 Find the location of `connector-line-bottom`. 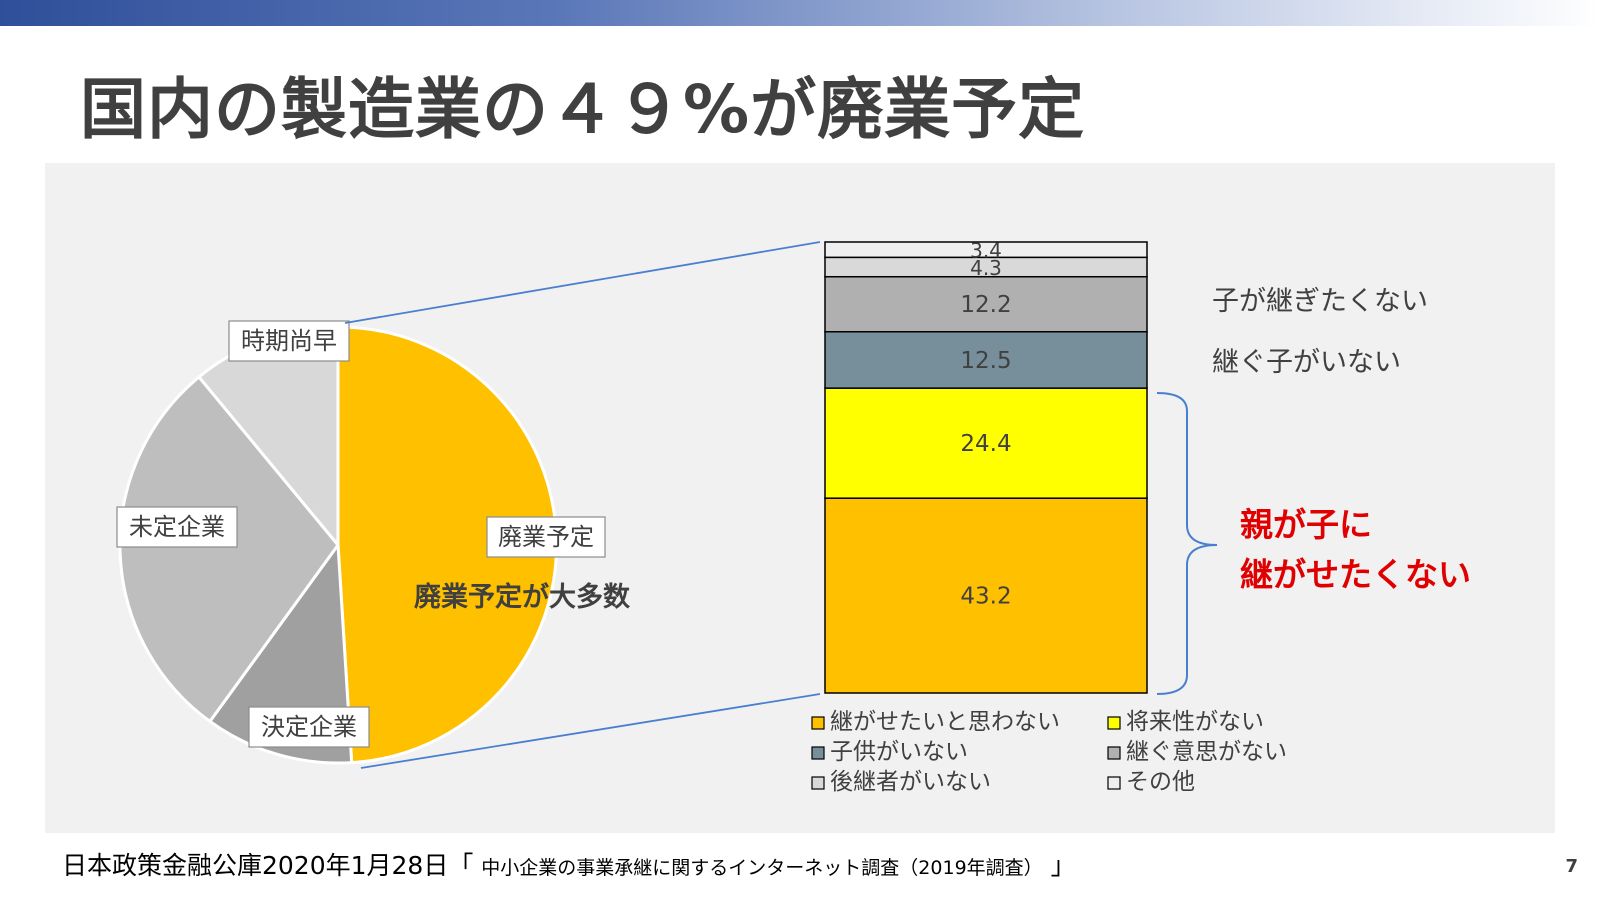

connector-line-bottom is located at coordinates (590, 731).